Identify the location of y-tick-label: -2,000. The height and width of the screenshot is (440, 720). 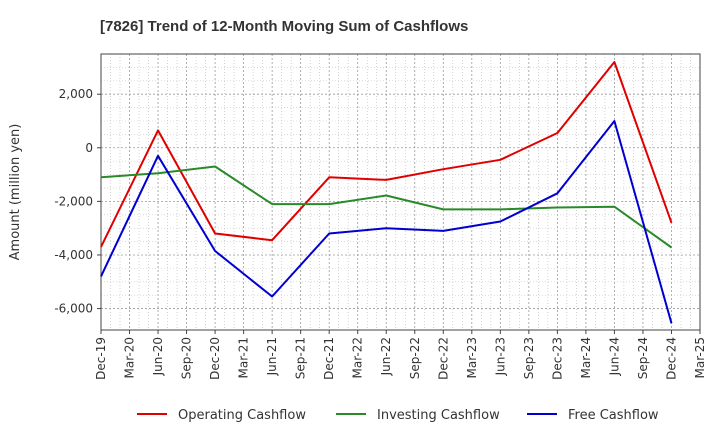
(73, 201).